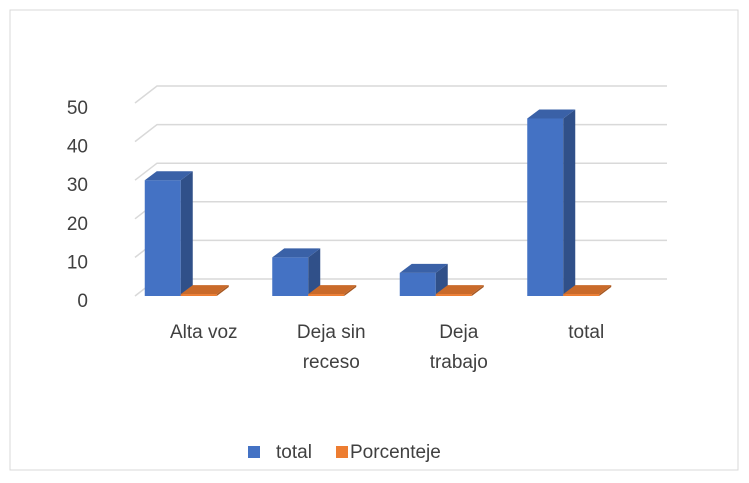 The height and width of the screenshot is (483, 749). Describe the element at coordinates (77, 224) in the screenshot. I see `y-tick-label: 20` at that location.